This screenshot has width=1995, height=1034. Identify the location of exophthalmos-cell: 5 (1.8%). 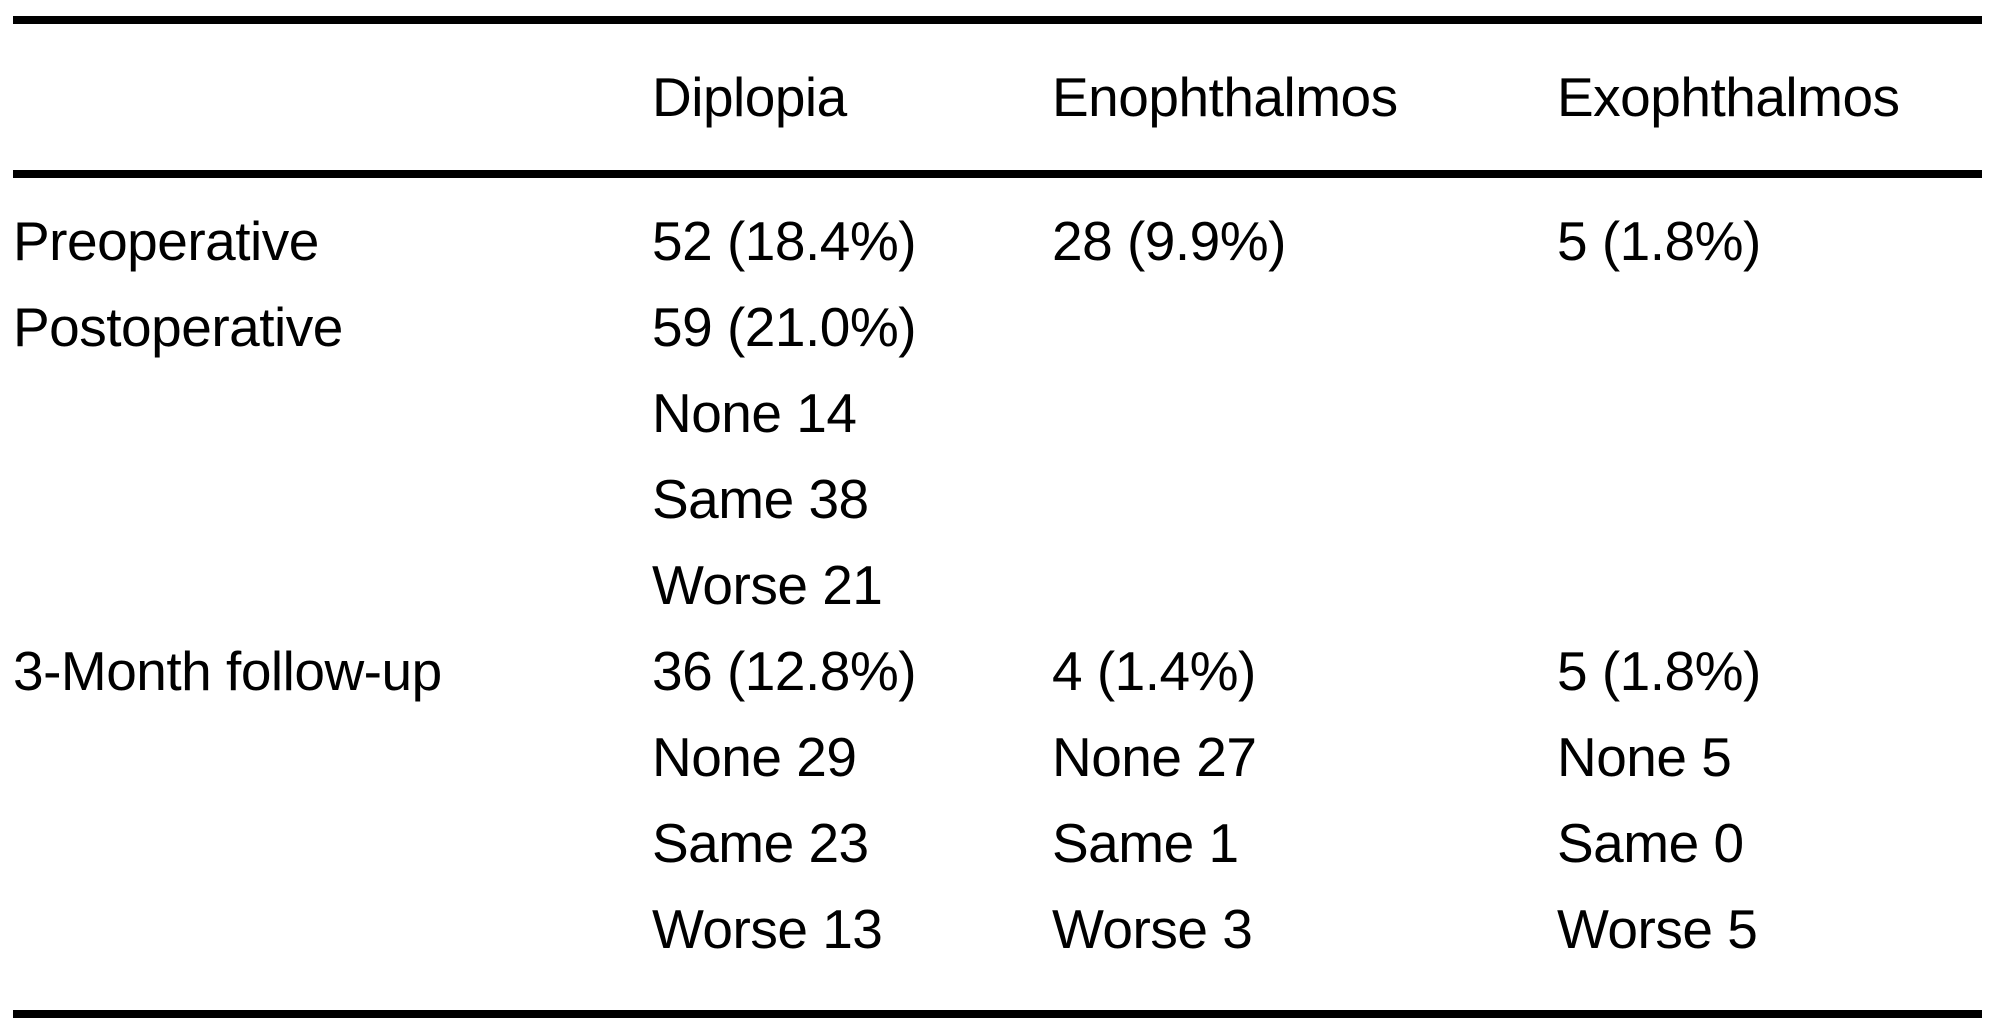
(1769, 241).